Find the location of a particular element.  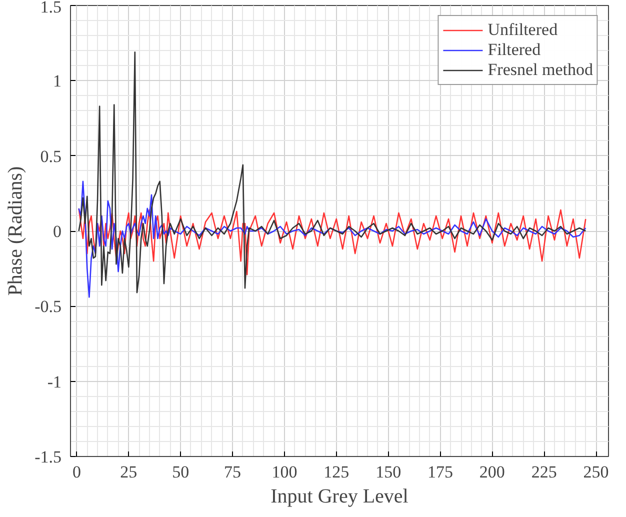

x-tick-label: 125 is located at coordinates (337, 472).